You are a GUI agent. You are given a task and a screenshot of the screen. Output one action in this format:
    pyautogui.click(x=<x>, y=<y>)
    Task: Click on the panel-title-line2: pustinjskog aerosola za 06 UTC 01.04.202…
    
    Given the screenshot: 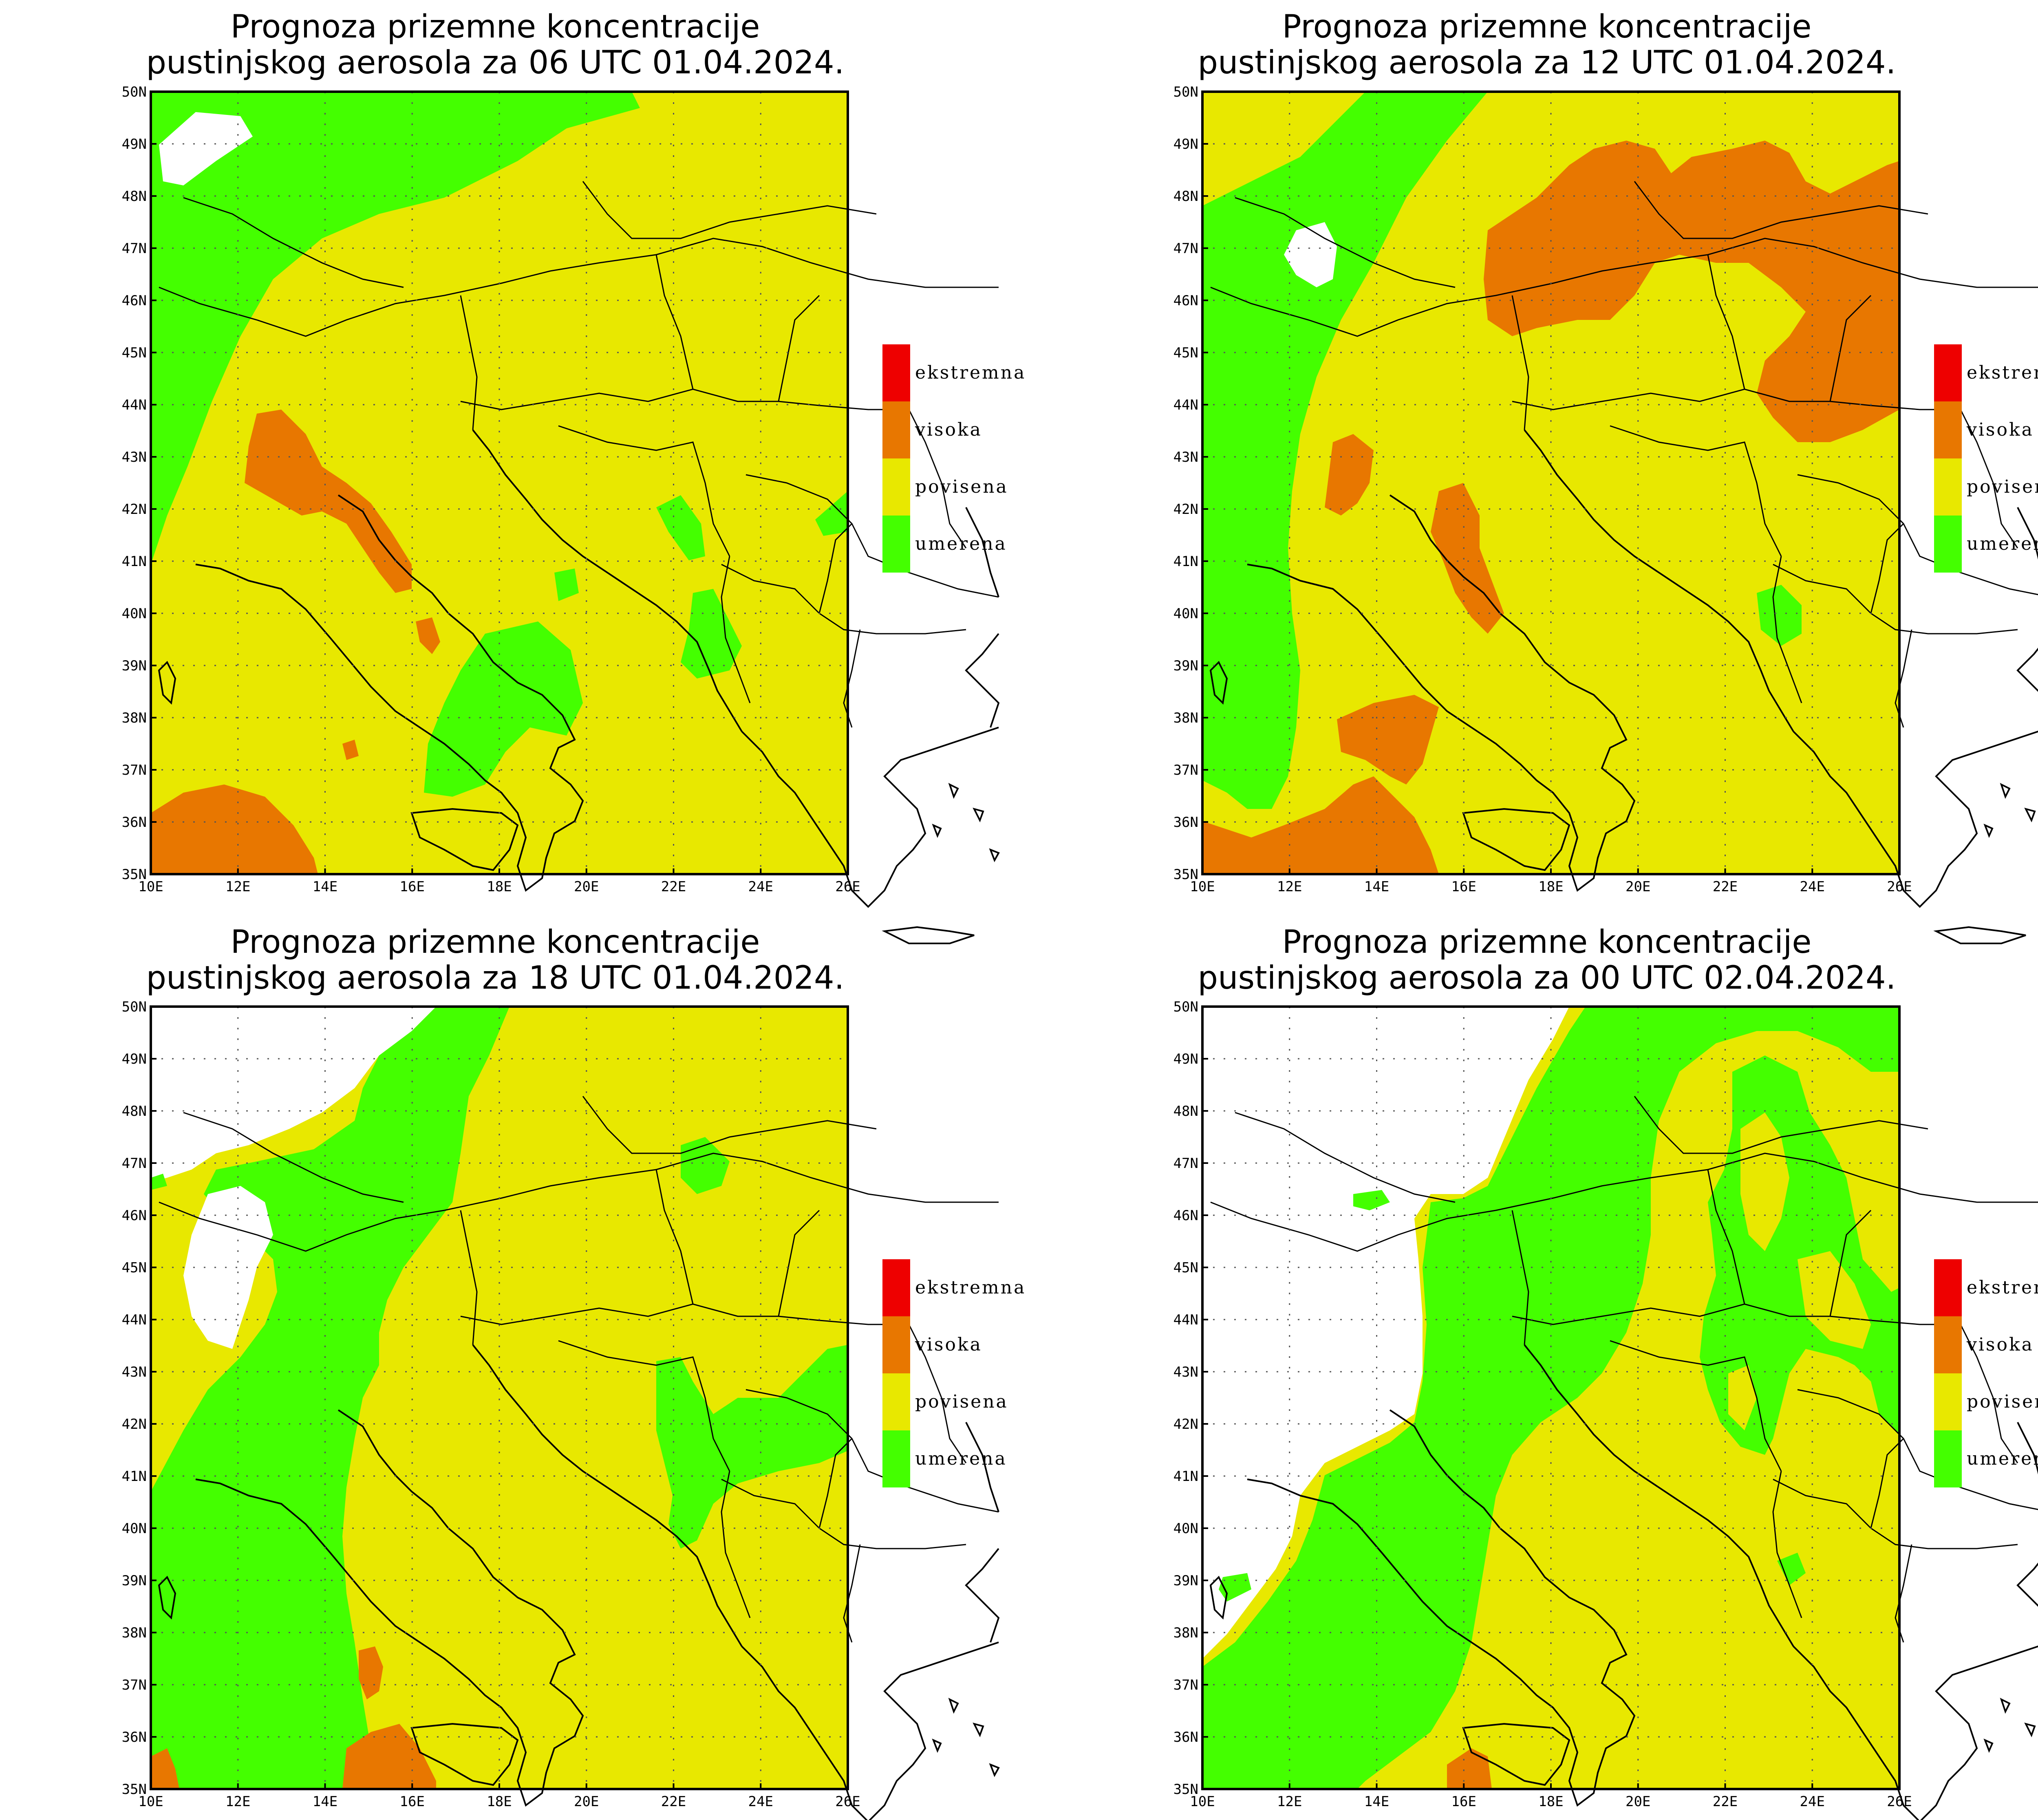 What is the action you would take?
    pyautogui.click(x=496, y=62)
    